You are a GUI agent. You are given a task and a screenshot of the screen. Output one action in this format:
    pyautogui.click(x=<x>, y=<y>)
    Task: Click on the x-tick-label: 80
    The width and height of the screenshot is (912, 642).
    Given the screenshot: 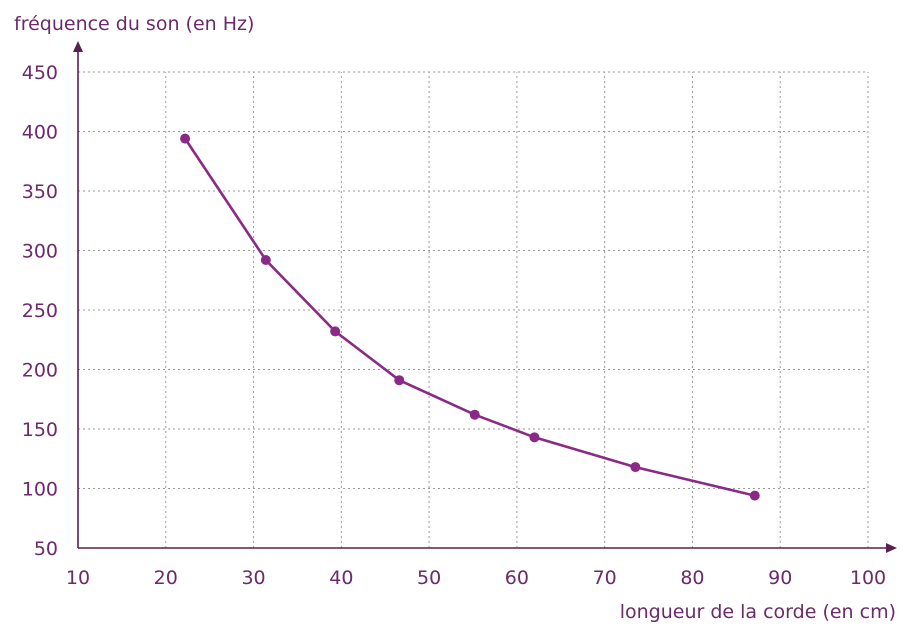 What is the action you would take?
    pyautogui.click(x=692, y=578)
    